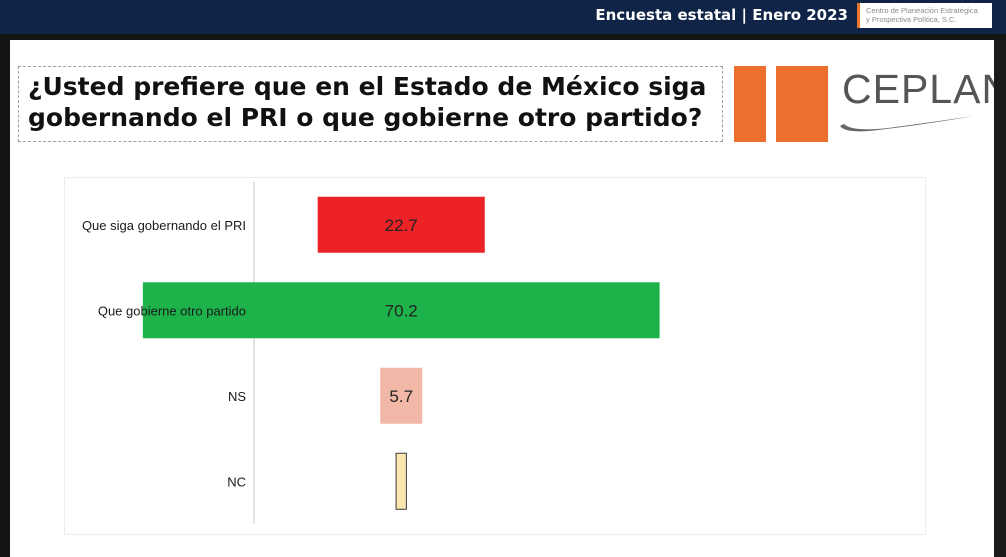  I want to click on right-edge, so click(1000, 298).